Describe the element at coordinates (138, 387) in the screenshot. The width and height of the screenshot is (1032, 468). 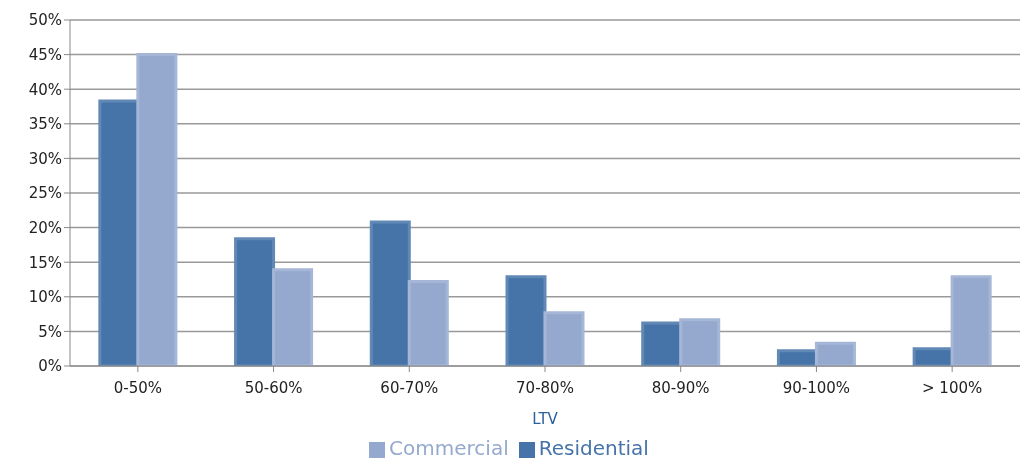
I see `x-tick-label: 0-50%` at that location.